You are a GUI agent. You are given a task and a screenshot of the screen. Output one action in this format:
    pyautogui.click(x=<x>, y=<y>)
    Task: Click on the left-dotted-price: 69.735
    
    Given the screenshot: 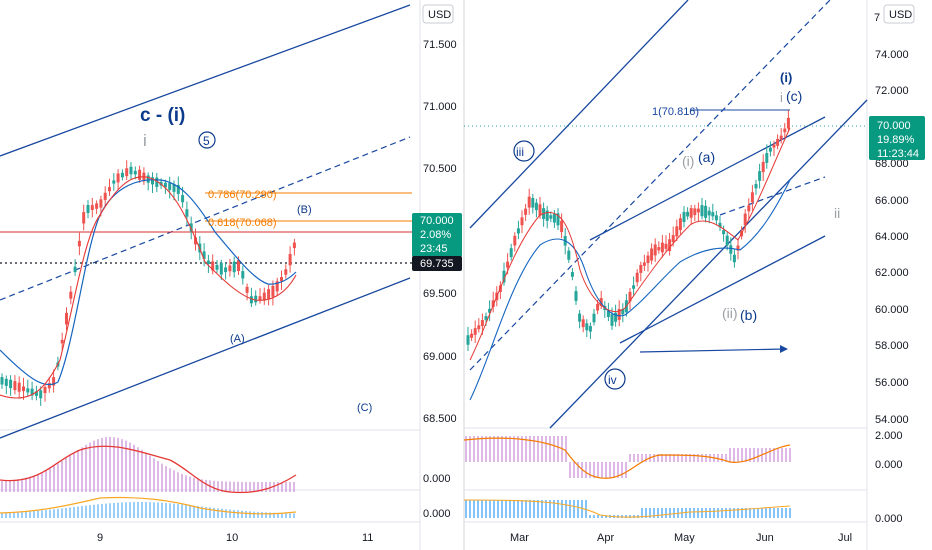 What is the action you would take?
    pyautogui.click(x=437, y=264)
    